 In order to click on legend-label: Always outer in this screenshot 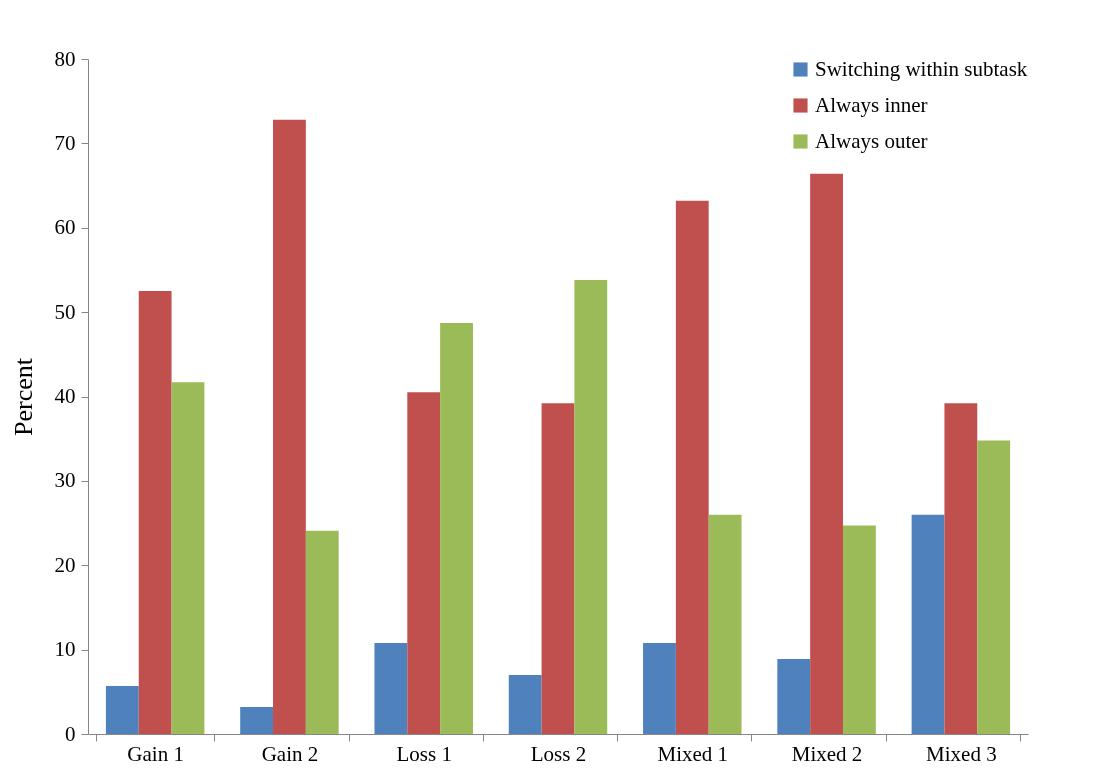, I will do `click(871, 140)`.